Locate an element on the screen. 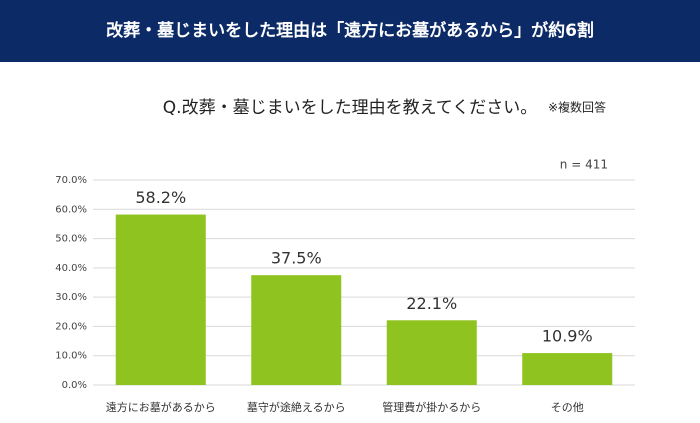 The image size is (700, 423). chart-title: 改葬・墓じまいをした理由は「遠方にお墓があるから」が約6割 is located at coordinates (350, 30).